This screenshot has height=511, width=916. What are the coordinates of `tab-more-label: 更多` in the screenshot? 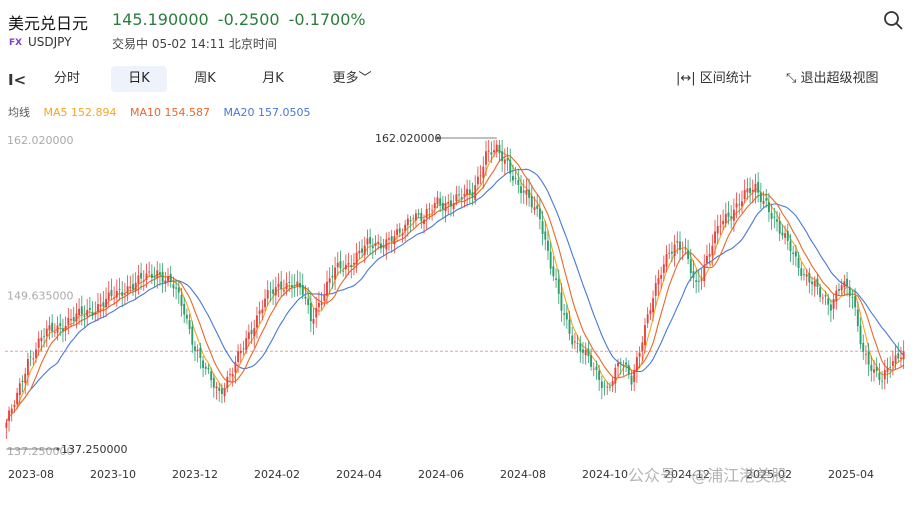 It's located at (345, 78).